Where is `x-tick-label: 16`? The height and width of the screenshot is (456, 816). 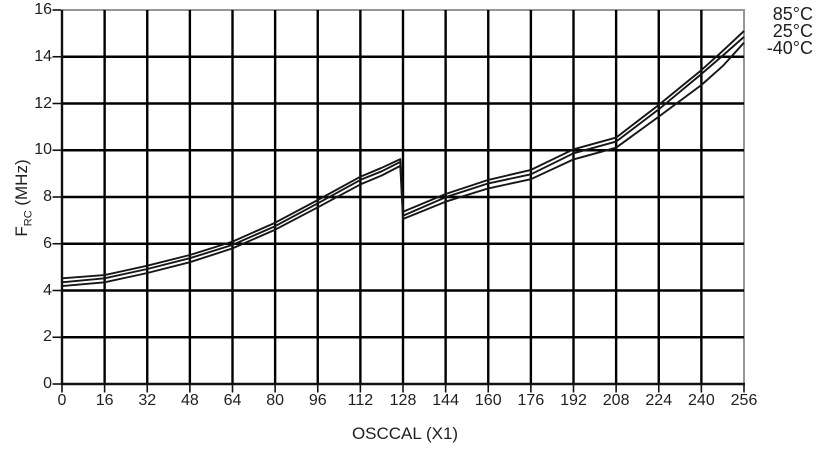
x-tick-label: 16 is located at coordinates (104, 400).